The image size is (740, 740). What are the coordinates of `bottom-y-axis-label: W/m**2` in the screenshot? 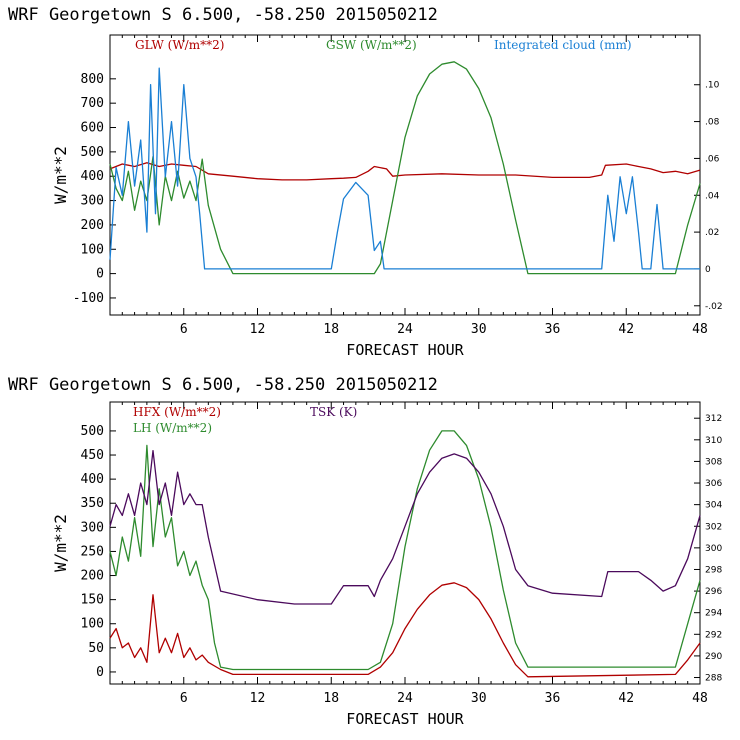 It's located at (60, 543).